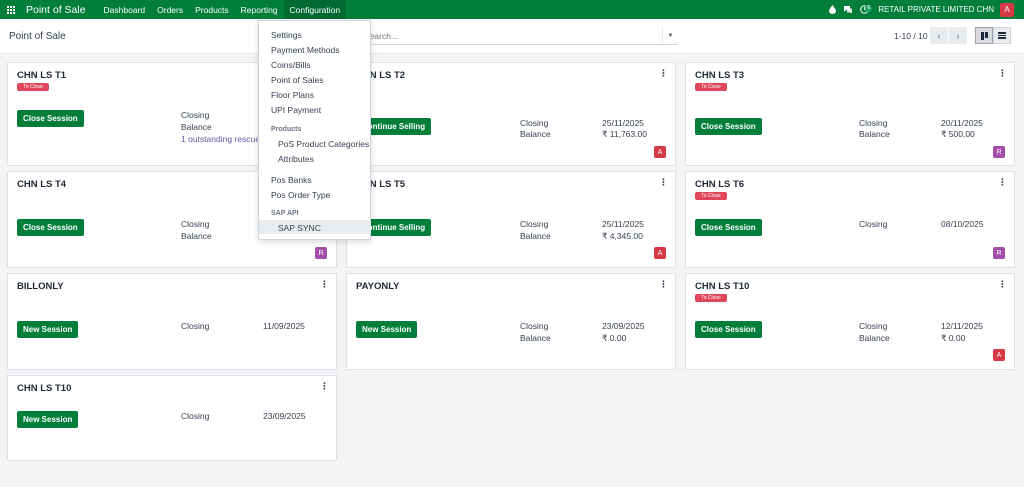  I want to click on card-title: CHN LS T2, so click(381, 75).